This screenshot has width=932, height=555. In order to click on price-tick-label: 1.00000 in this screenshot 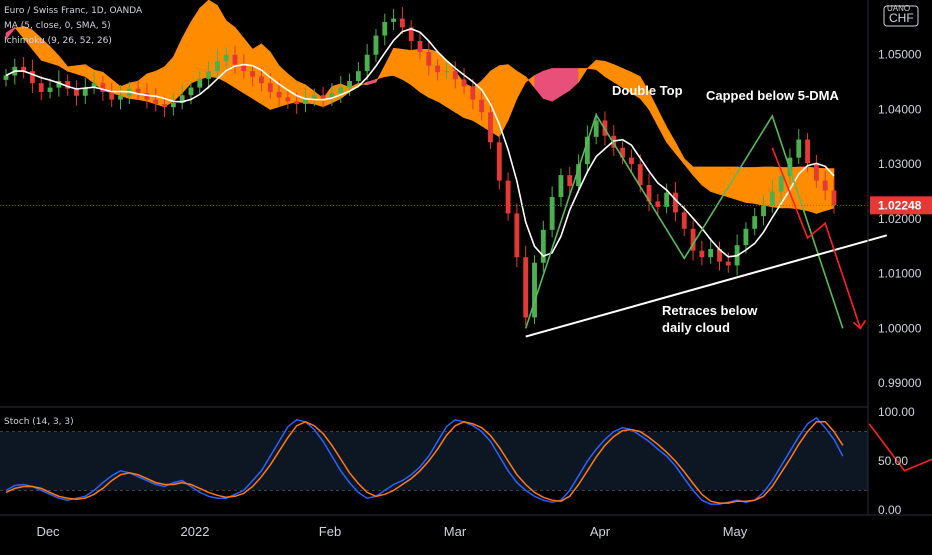, I will do `click(900, 328)`.